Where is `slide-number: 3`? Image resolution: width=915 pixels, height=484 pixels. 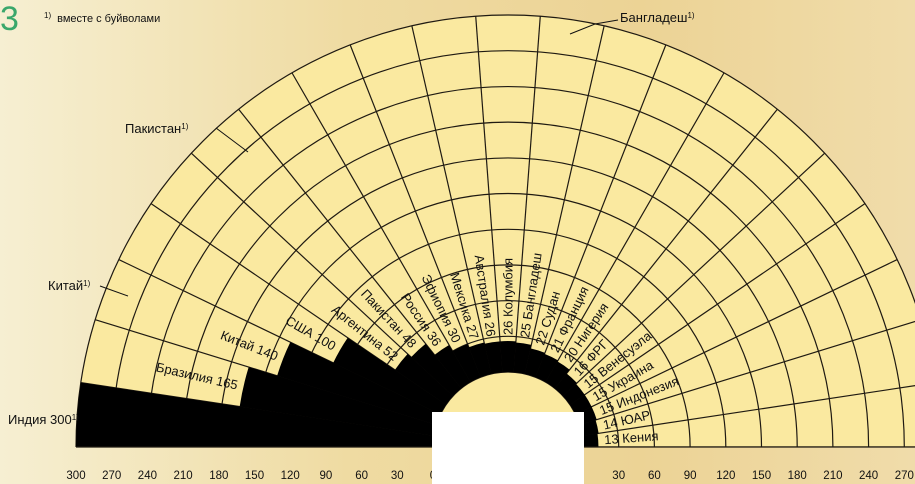 slide-number: 3 is located at coordinates (9, 19).